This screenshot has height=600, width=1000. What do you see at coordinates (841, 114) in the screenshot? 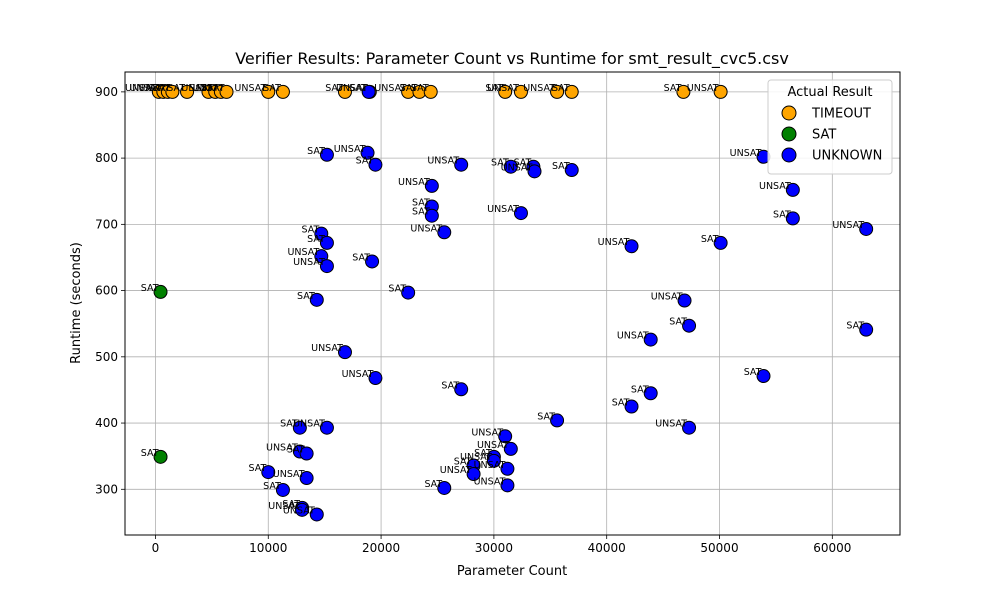
I see `legend-label-timeout: TIMEOUT` at bounding box center [841, 114].